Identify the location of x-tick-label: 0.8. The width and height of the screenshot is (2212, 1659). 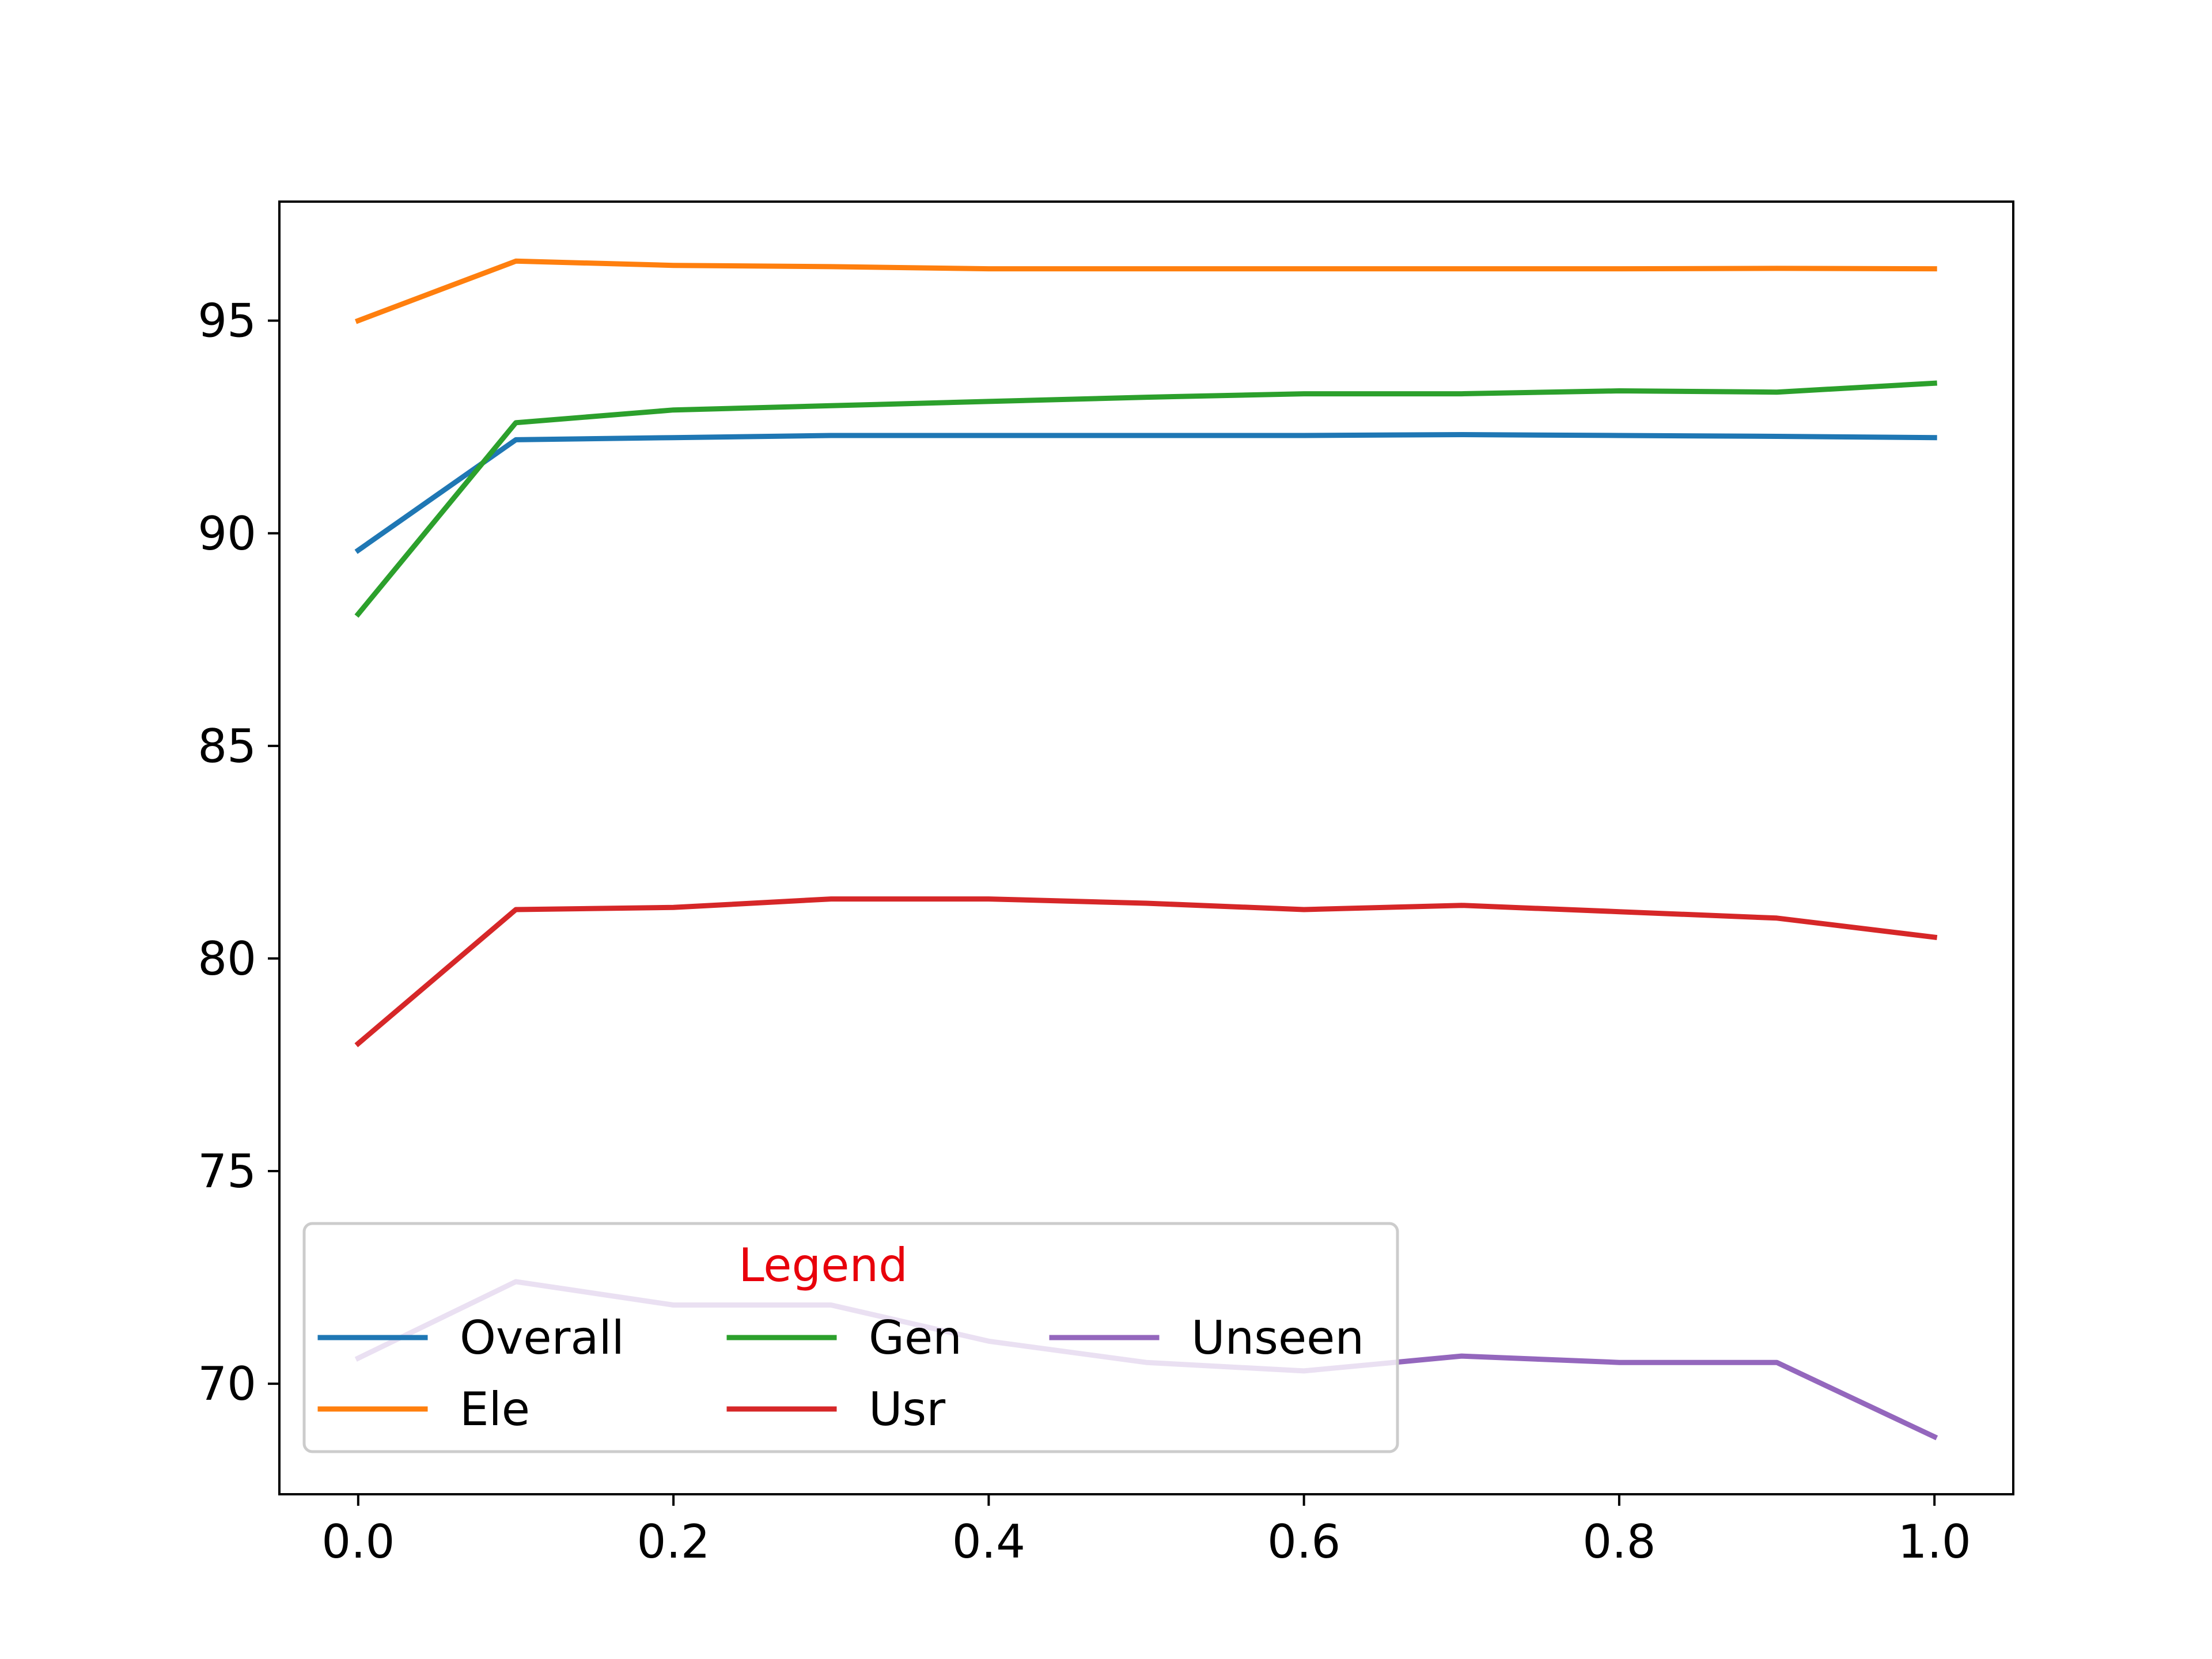
(1619, 1542).